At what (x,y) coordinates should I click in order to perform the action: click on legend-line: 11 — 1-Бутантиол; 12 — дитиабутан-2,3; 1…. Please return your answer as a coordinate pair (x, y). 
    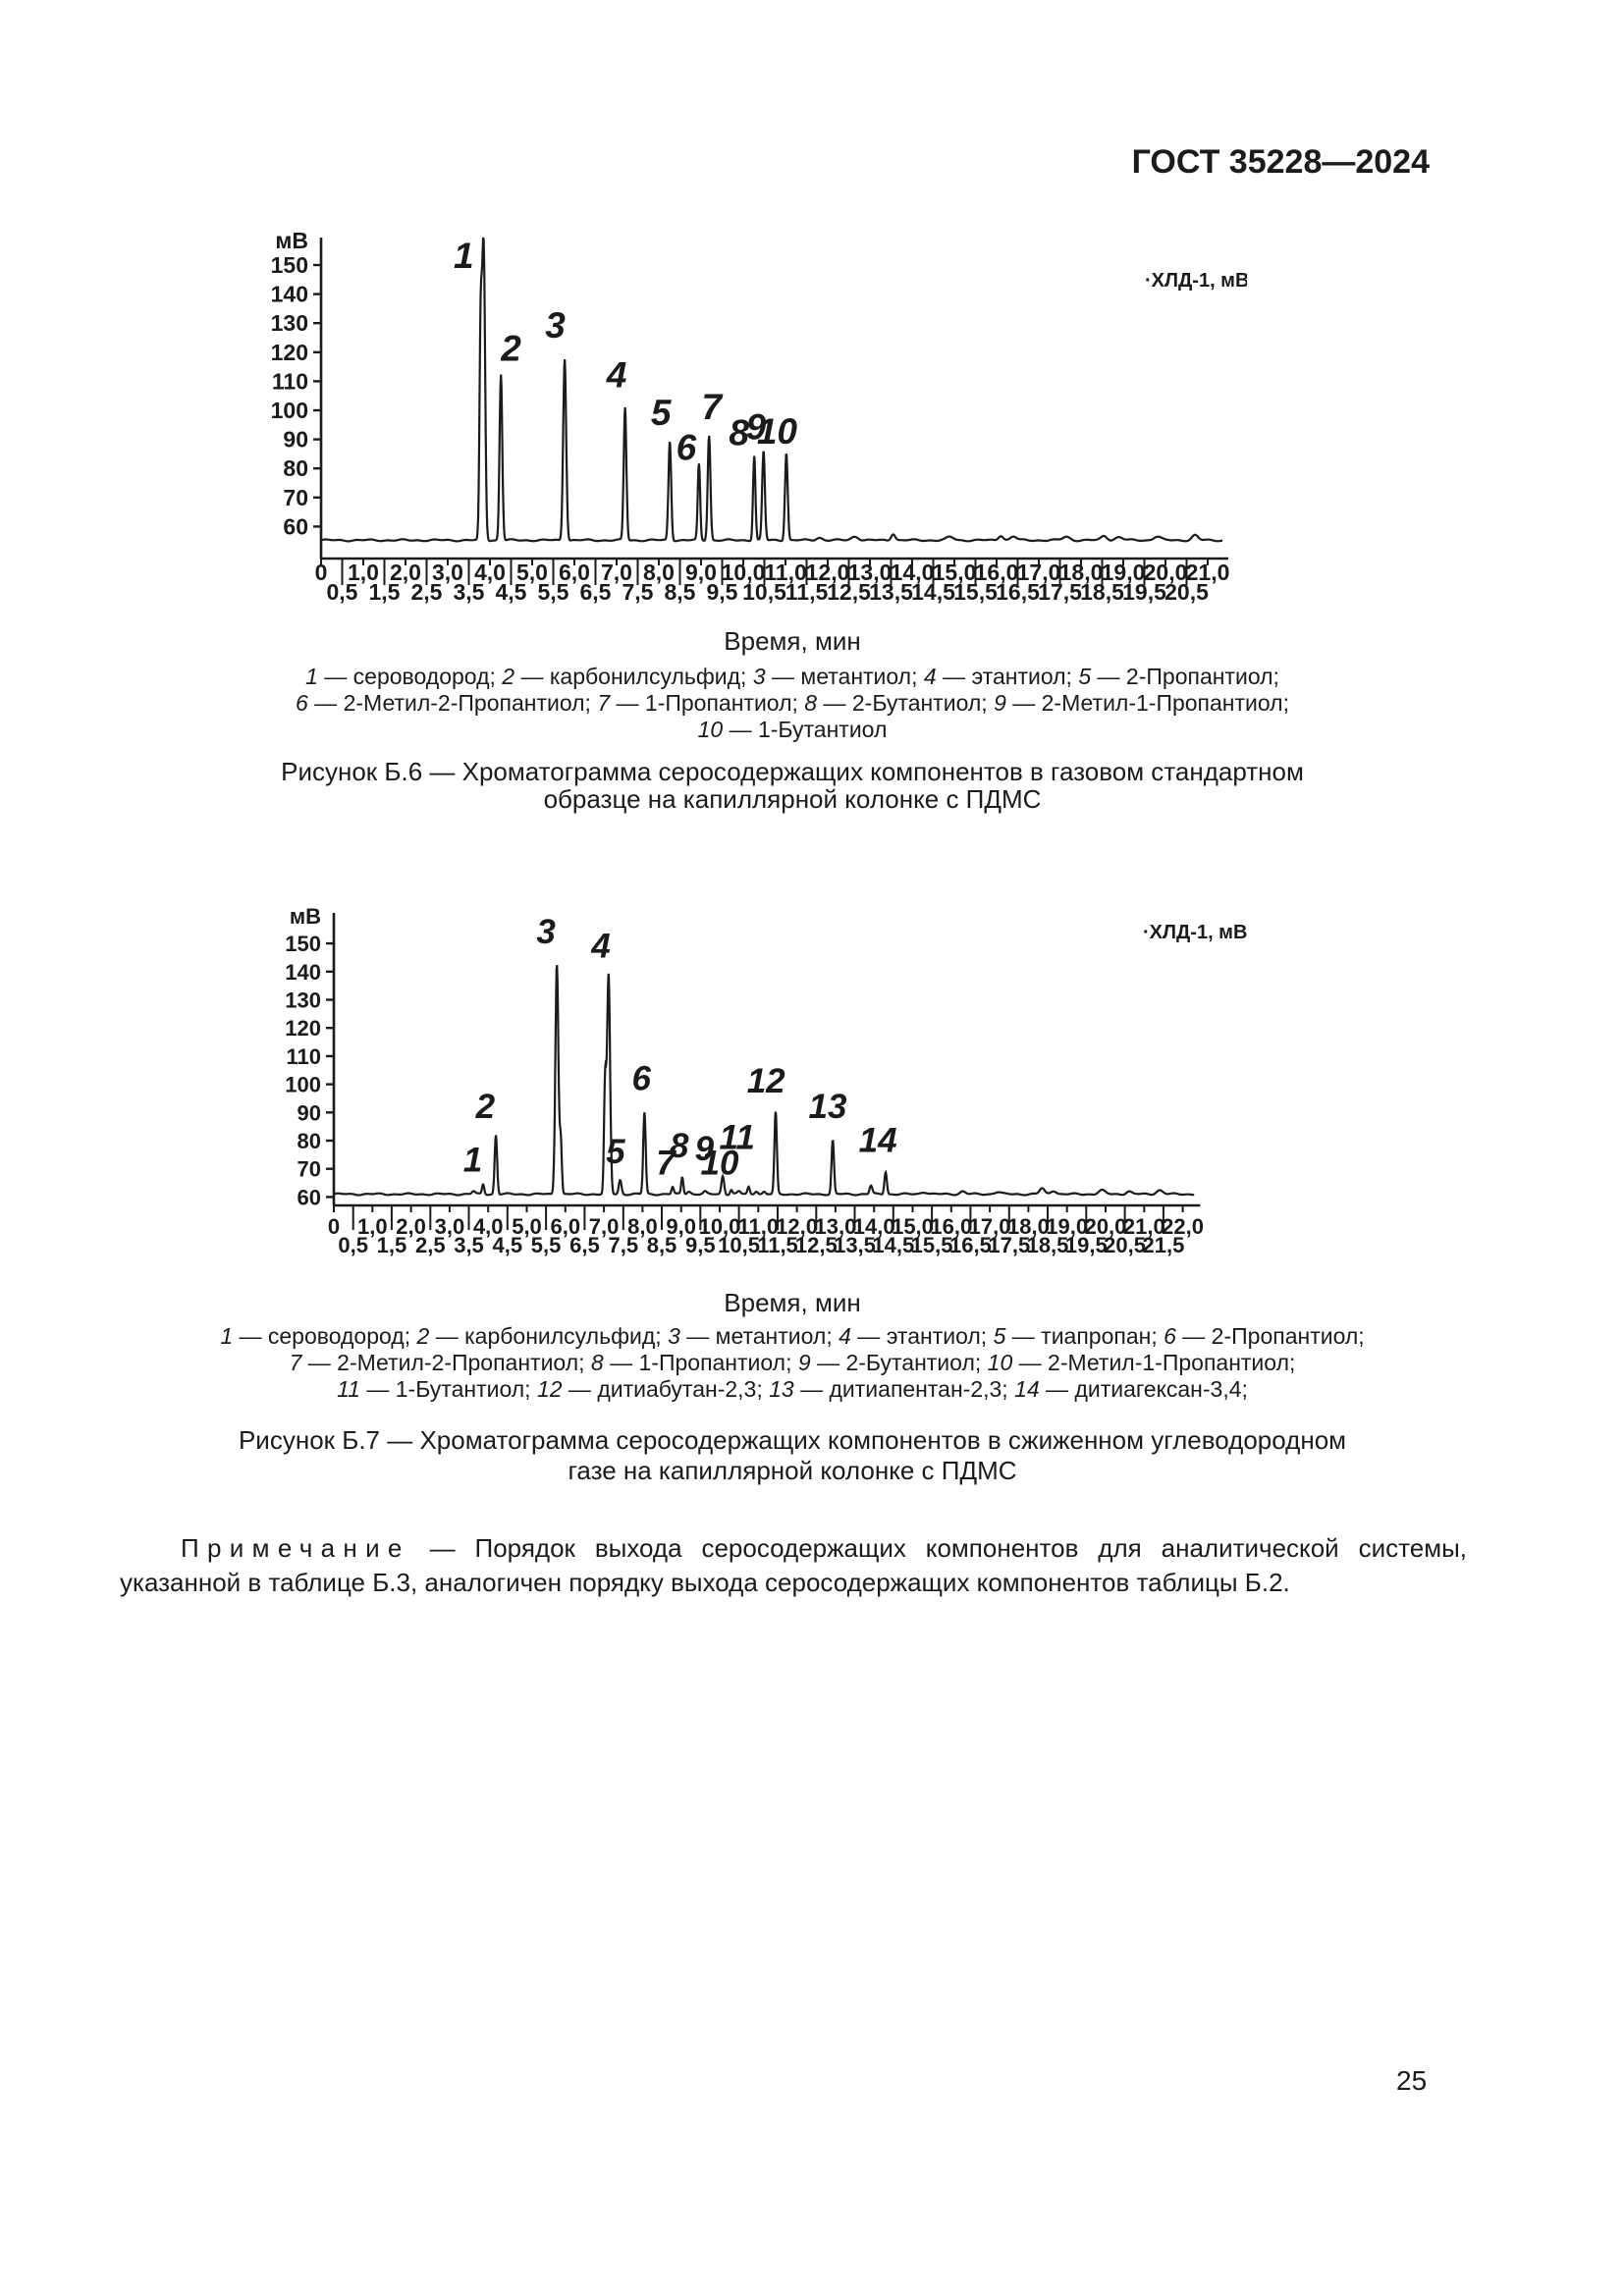
    Looking at the image, I should click on (792, 1389).